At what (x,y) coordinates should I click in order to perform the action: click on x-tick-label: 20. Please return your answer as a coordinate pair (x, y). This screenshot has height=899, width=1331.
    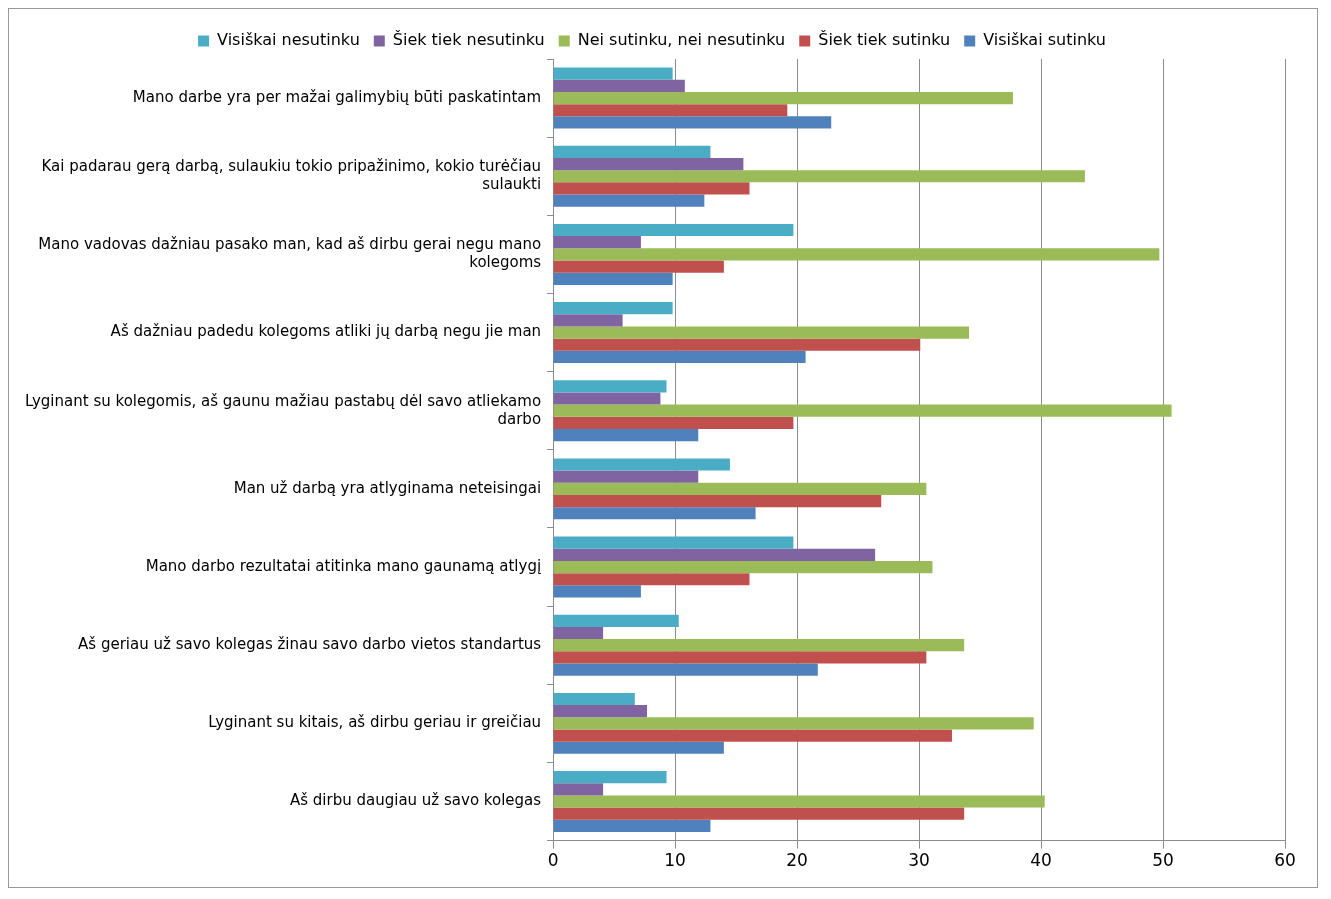
    Looking at the image, I should click on (797, 860).